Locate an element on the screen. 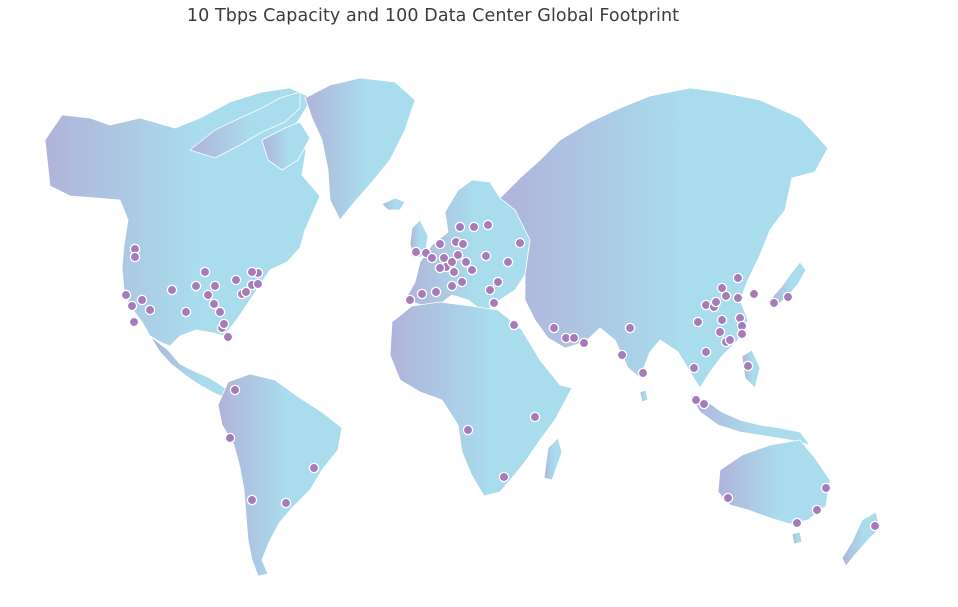 This screenshot has width=958, height=607. landmass-south-america is located at coordinates (280, 475).